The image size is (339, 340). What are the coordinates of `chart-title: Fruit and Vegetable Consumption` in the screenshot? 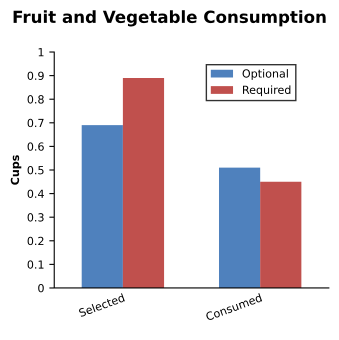 It's located at (170, 18).